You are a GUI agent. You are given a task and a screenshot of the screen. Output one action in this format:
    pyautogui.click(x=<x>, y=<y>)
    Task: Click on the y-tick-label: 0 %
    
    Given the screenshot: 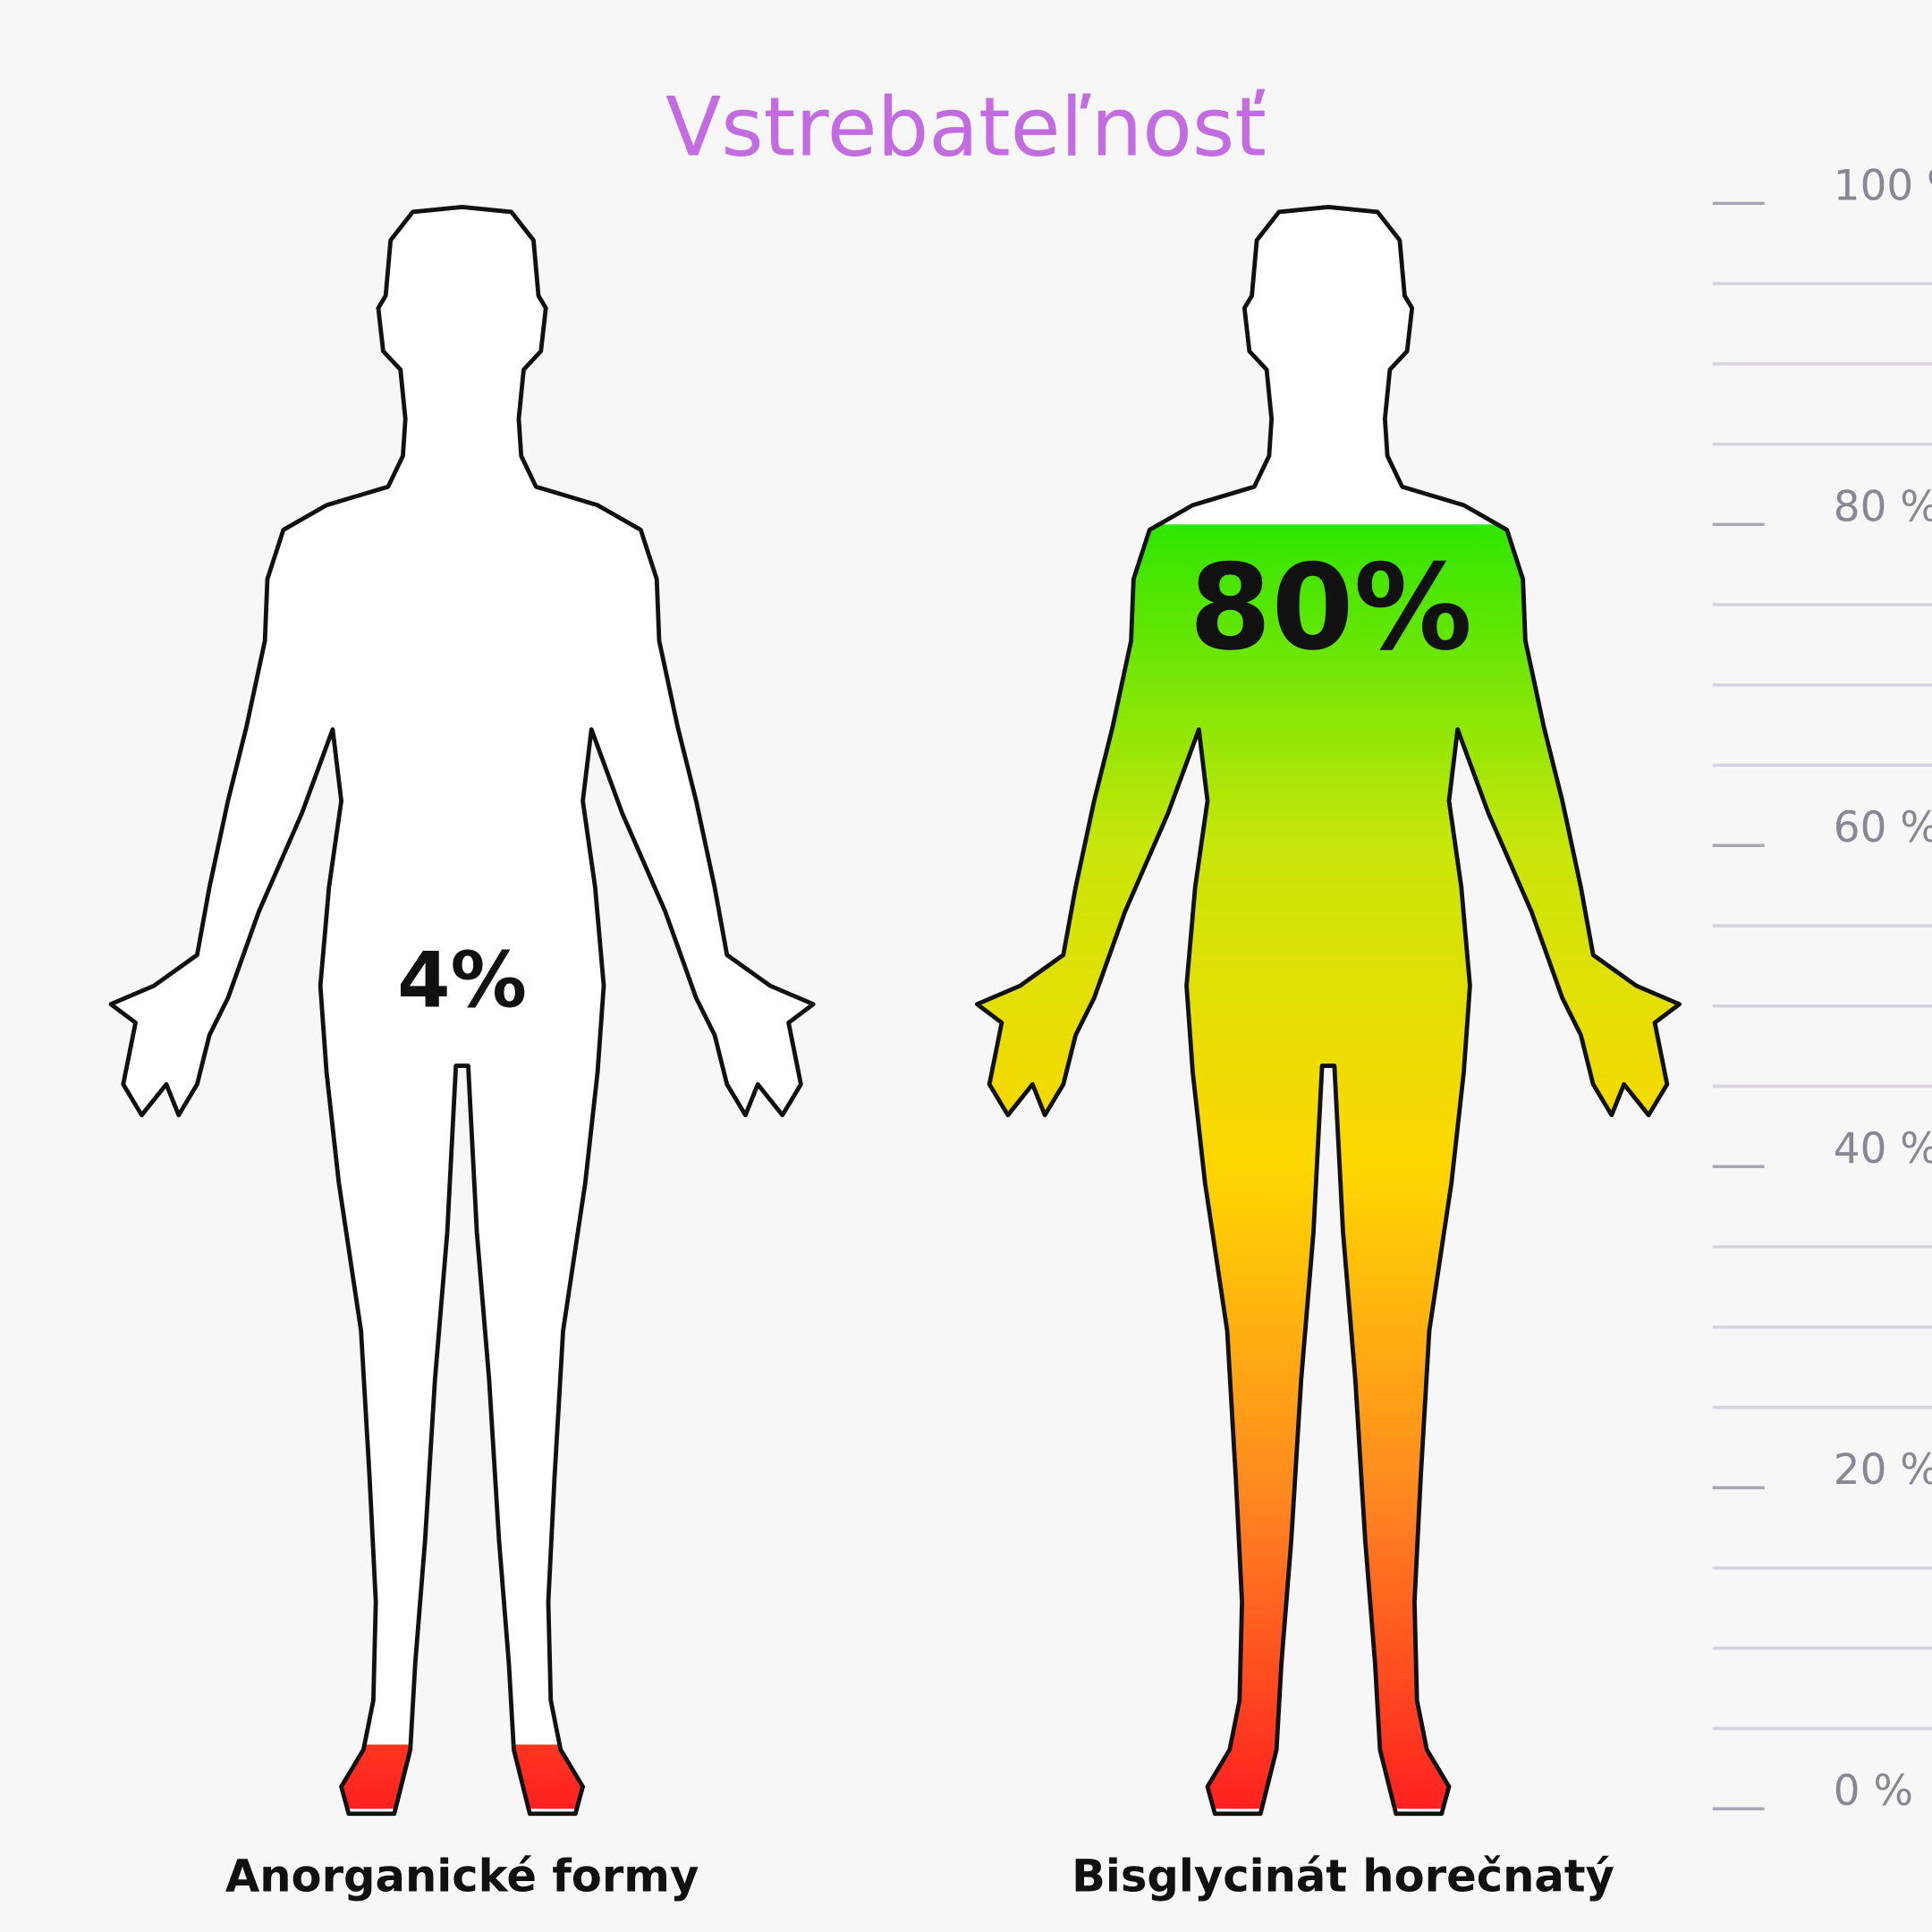 What is the action you would take?
    pyautogui.click(x=1873, y=1791)
    